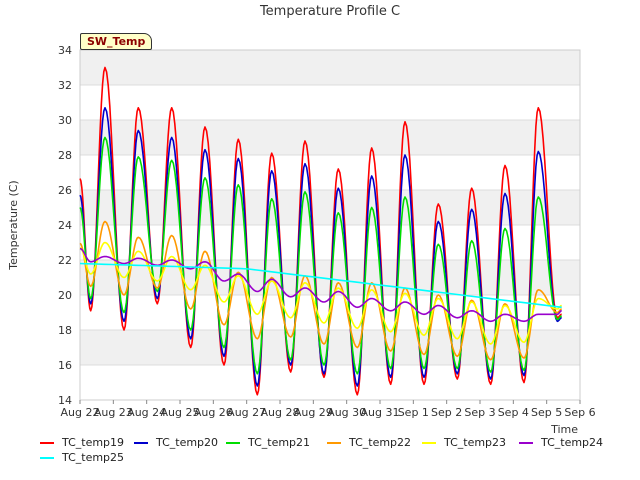 The height and width of the screenshot is (480, 640). Describe the element at coordinates (246, 412) in the screenshot. I see `x-tick-label: Aug 27` at that location.